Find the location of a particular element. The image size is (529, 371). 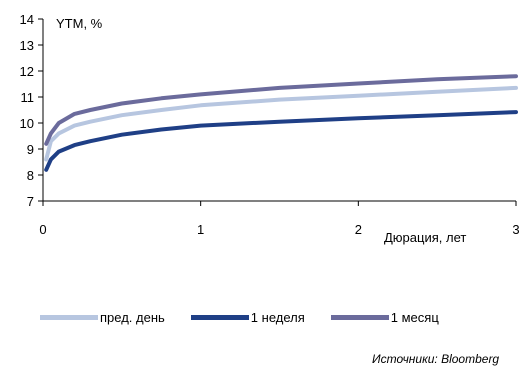

legend-item-3: 1 месяц is located at coordinates (384, 317).